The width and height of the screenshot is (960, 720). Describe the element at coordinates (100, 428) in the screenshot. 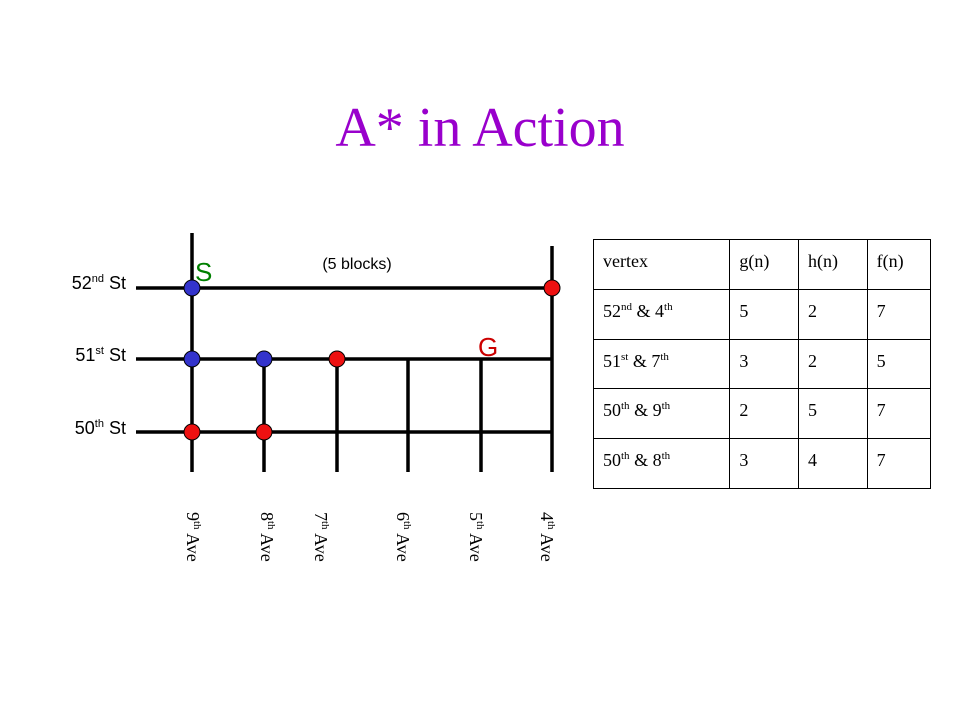

I see `street-label-50th: 50th St` at that location.